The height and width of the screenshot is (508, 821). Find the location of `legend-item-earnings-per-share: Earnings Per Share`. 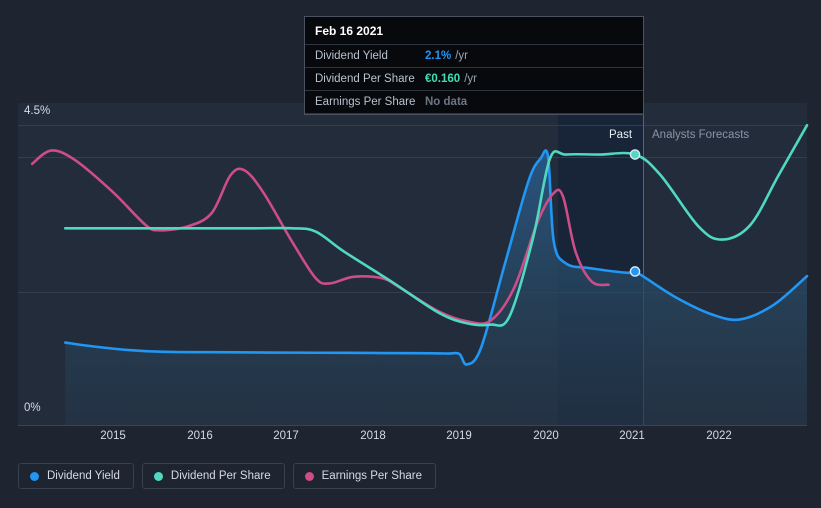

legend-item-earnings-per-share: Earnings Per Share is located at coordinates (364, 476).